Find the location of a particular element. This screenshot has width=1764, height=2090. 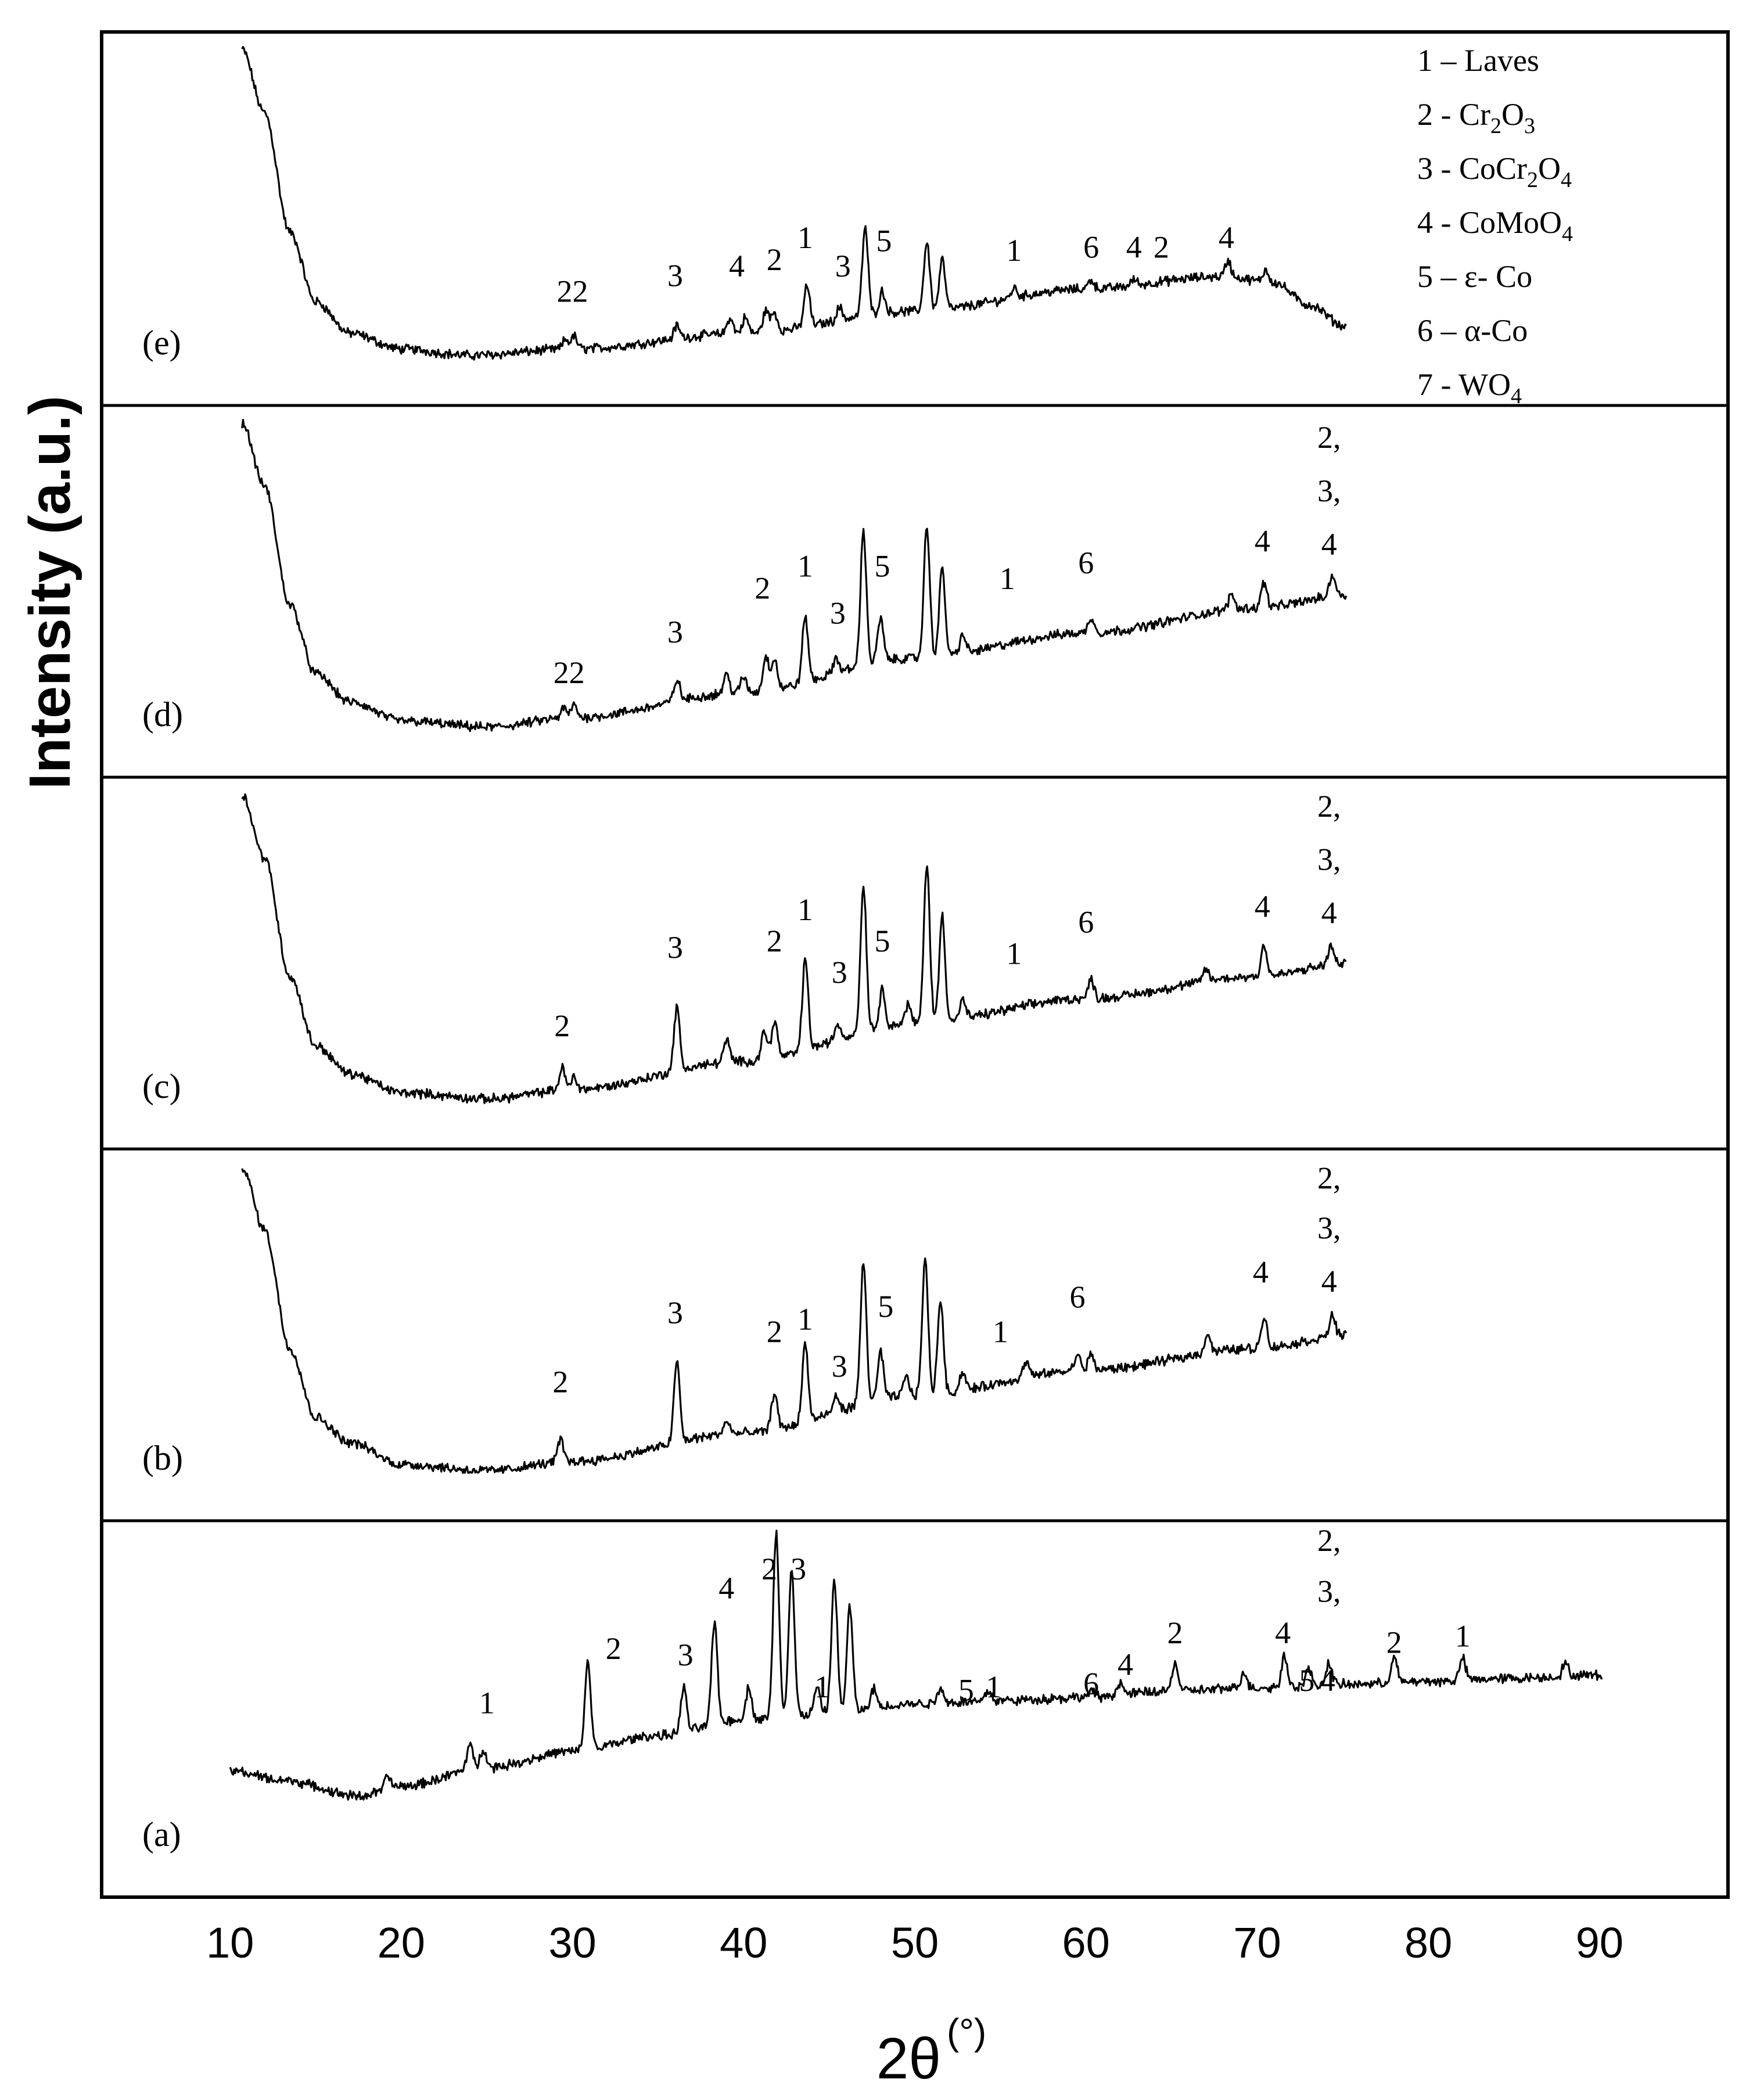

peak-label-c-4: 3 is located at coordinates (839, 972).